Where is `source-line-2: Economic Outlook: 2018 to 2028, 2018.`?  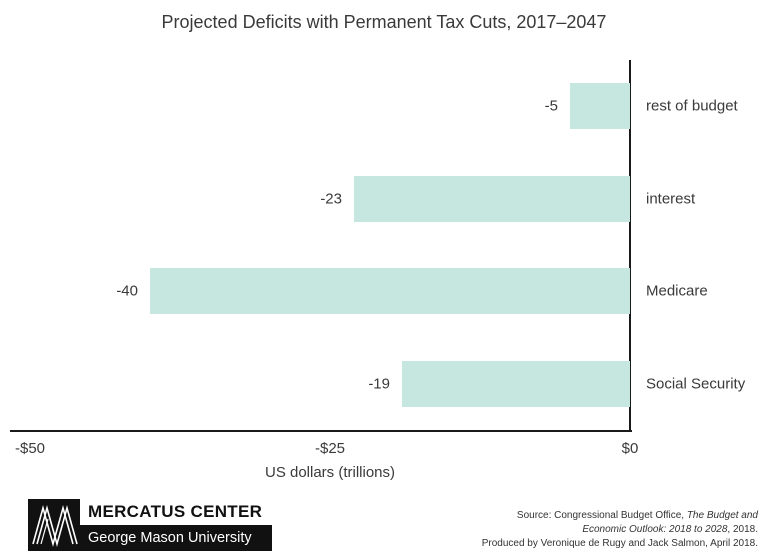 source-line-2: Economic Outlook: 2018 to 2028, 2018. is located at coordinates (670, 529).